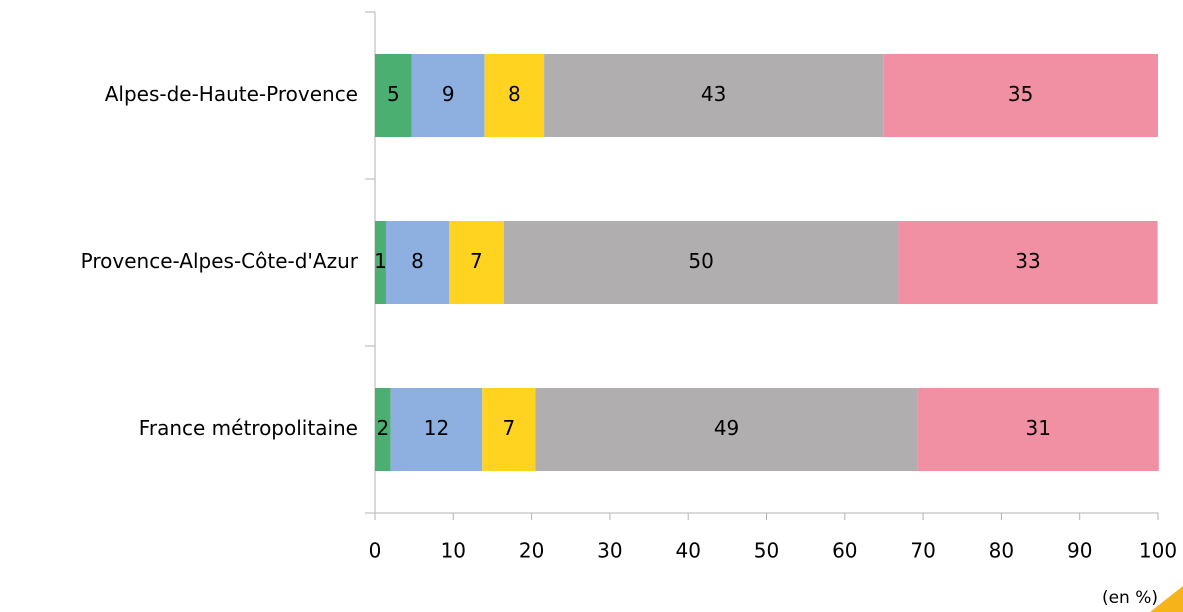 The image size is (1183, 612). I want to click on value-label: 35, so click(1020, 94).